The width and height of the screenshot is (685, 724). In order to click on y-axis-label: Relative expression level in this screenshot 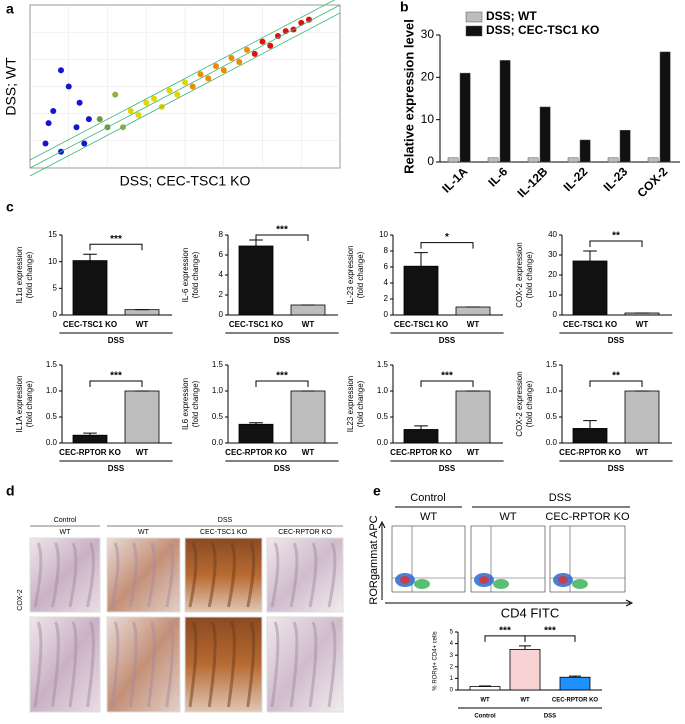, I will do `click(408, 96)`.